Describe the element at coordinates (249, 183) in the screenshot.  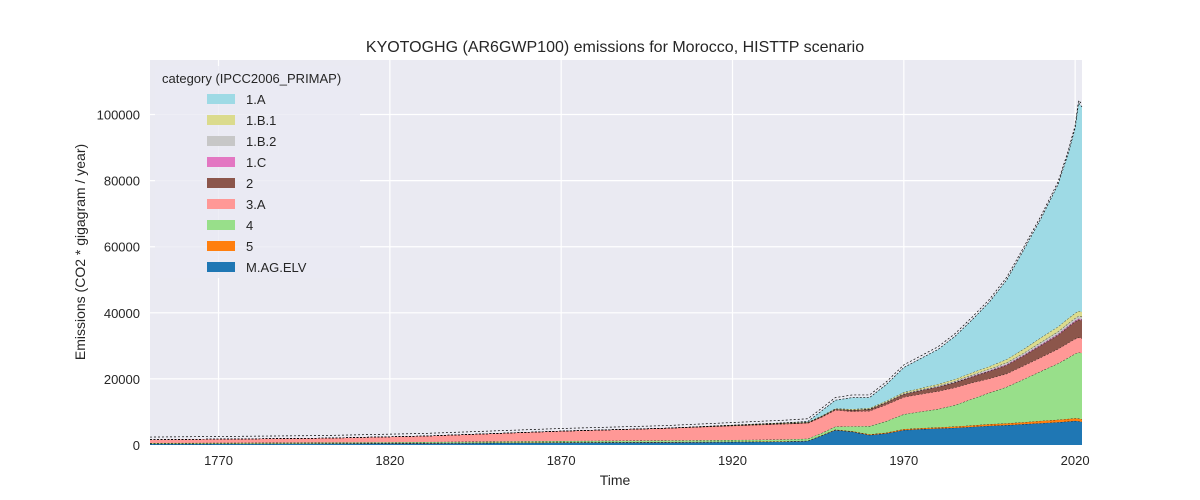
I see `legend-label: 2` at that location.